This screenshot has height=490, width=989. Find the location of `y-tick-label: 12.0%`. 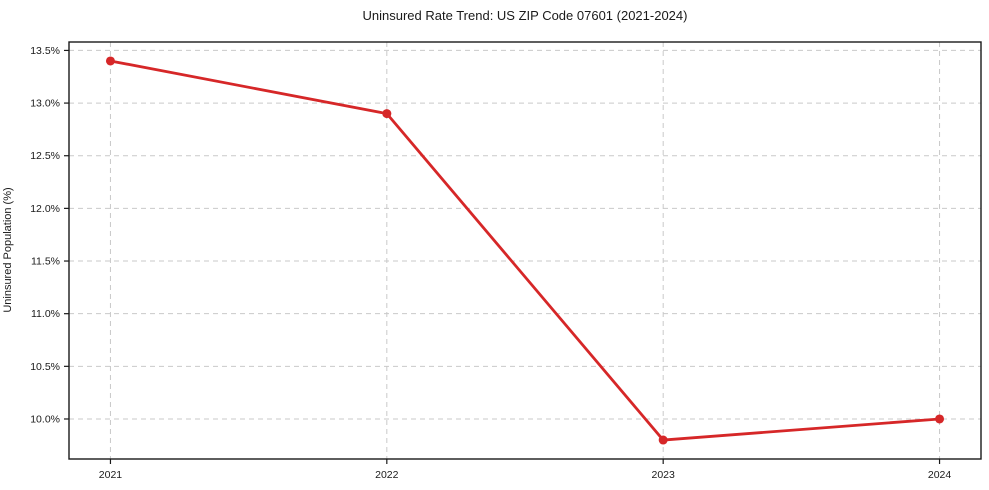

y-tick-label: 12.0% is located at coordinates (45, 209).